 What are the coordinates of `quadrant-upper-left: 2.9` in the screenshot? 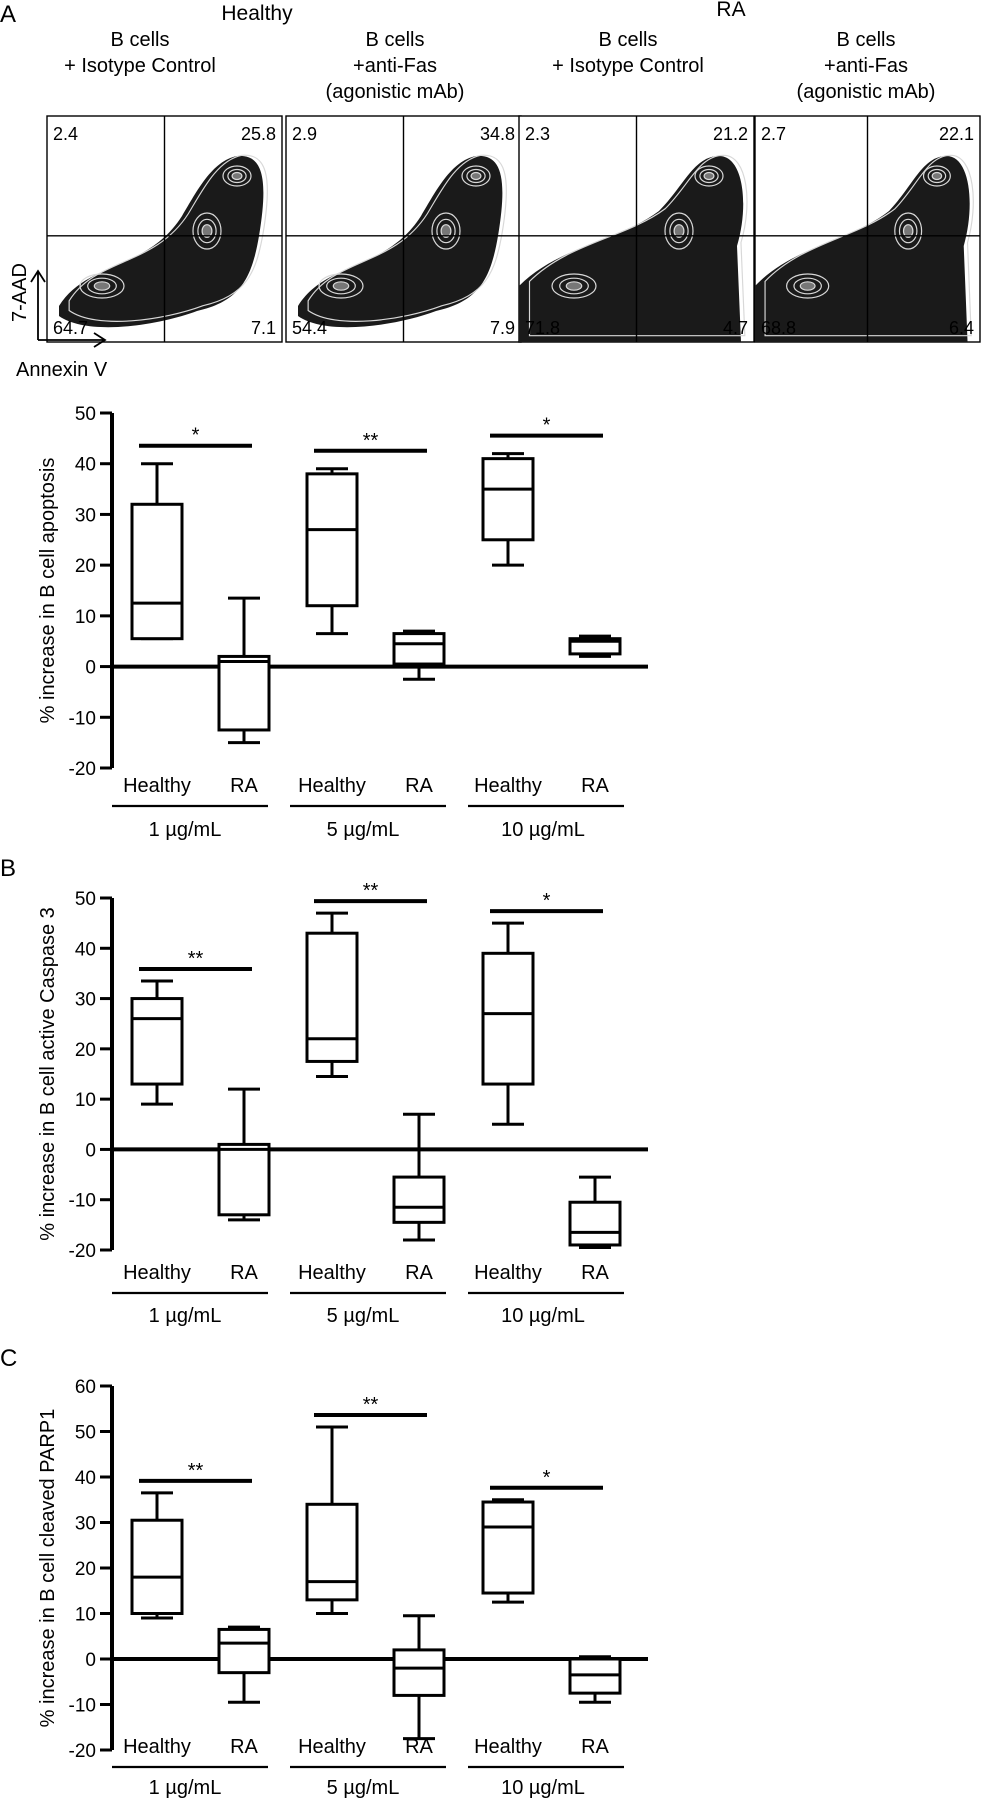 It's located at (304, 134).